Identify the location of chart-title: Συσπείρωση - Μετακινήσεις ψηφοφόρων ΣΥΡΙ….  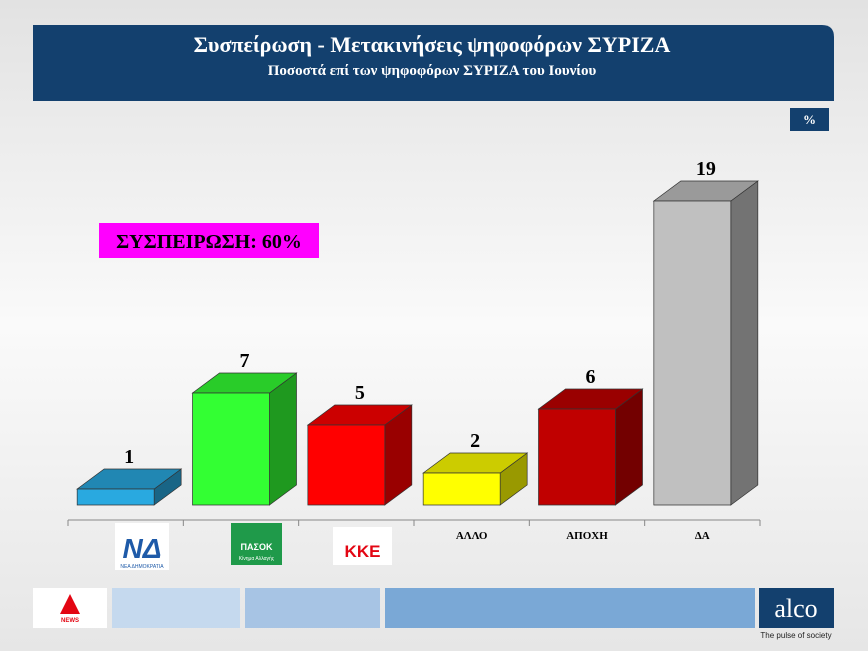
(432, 44).